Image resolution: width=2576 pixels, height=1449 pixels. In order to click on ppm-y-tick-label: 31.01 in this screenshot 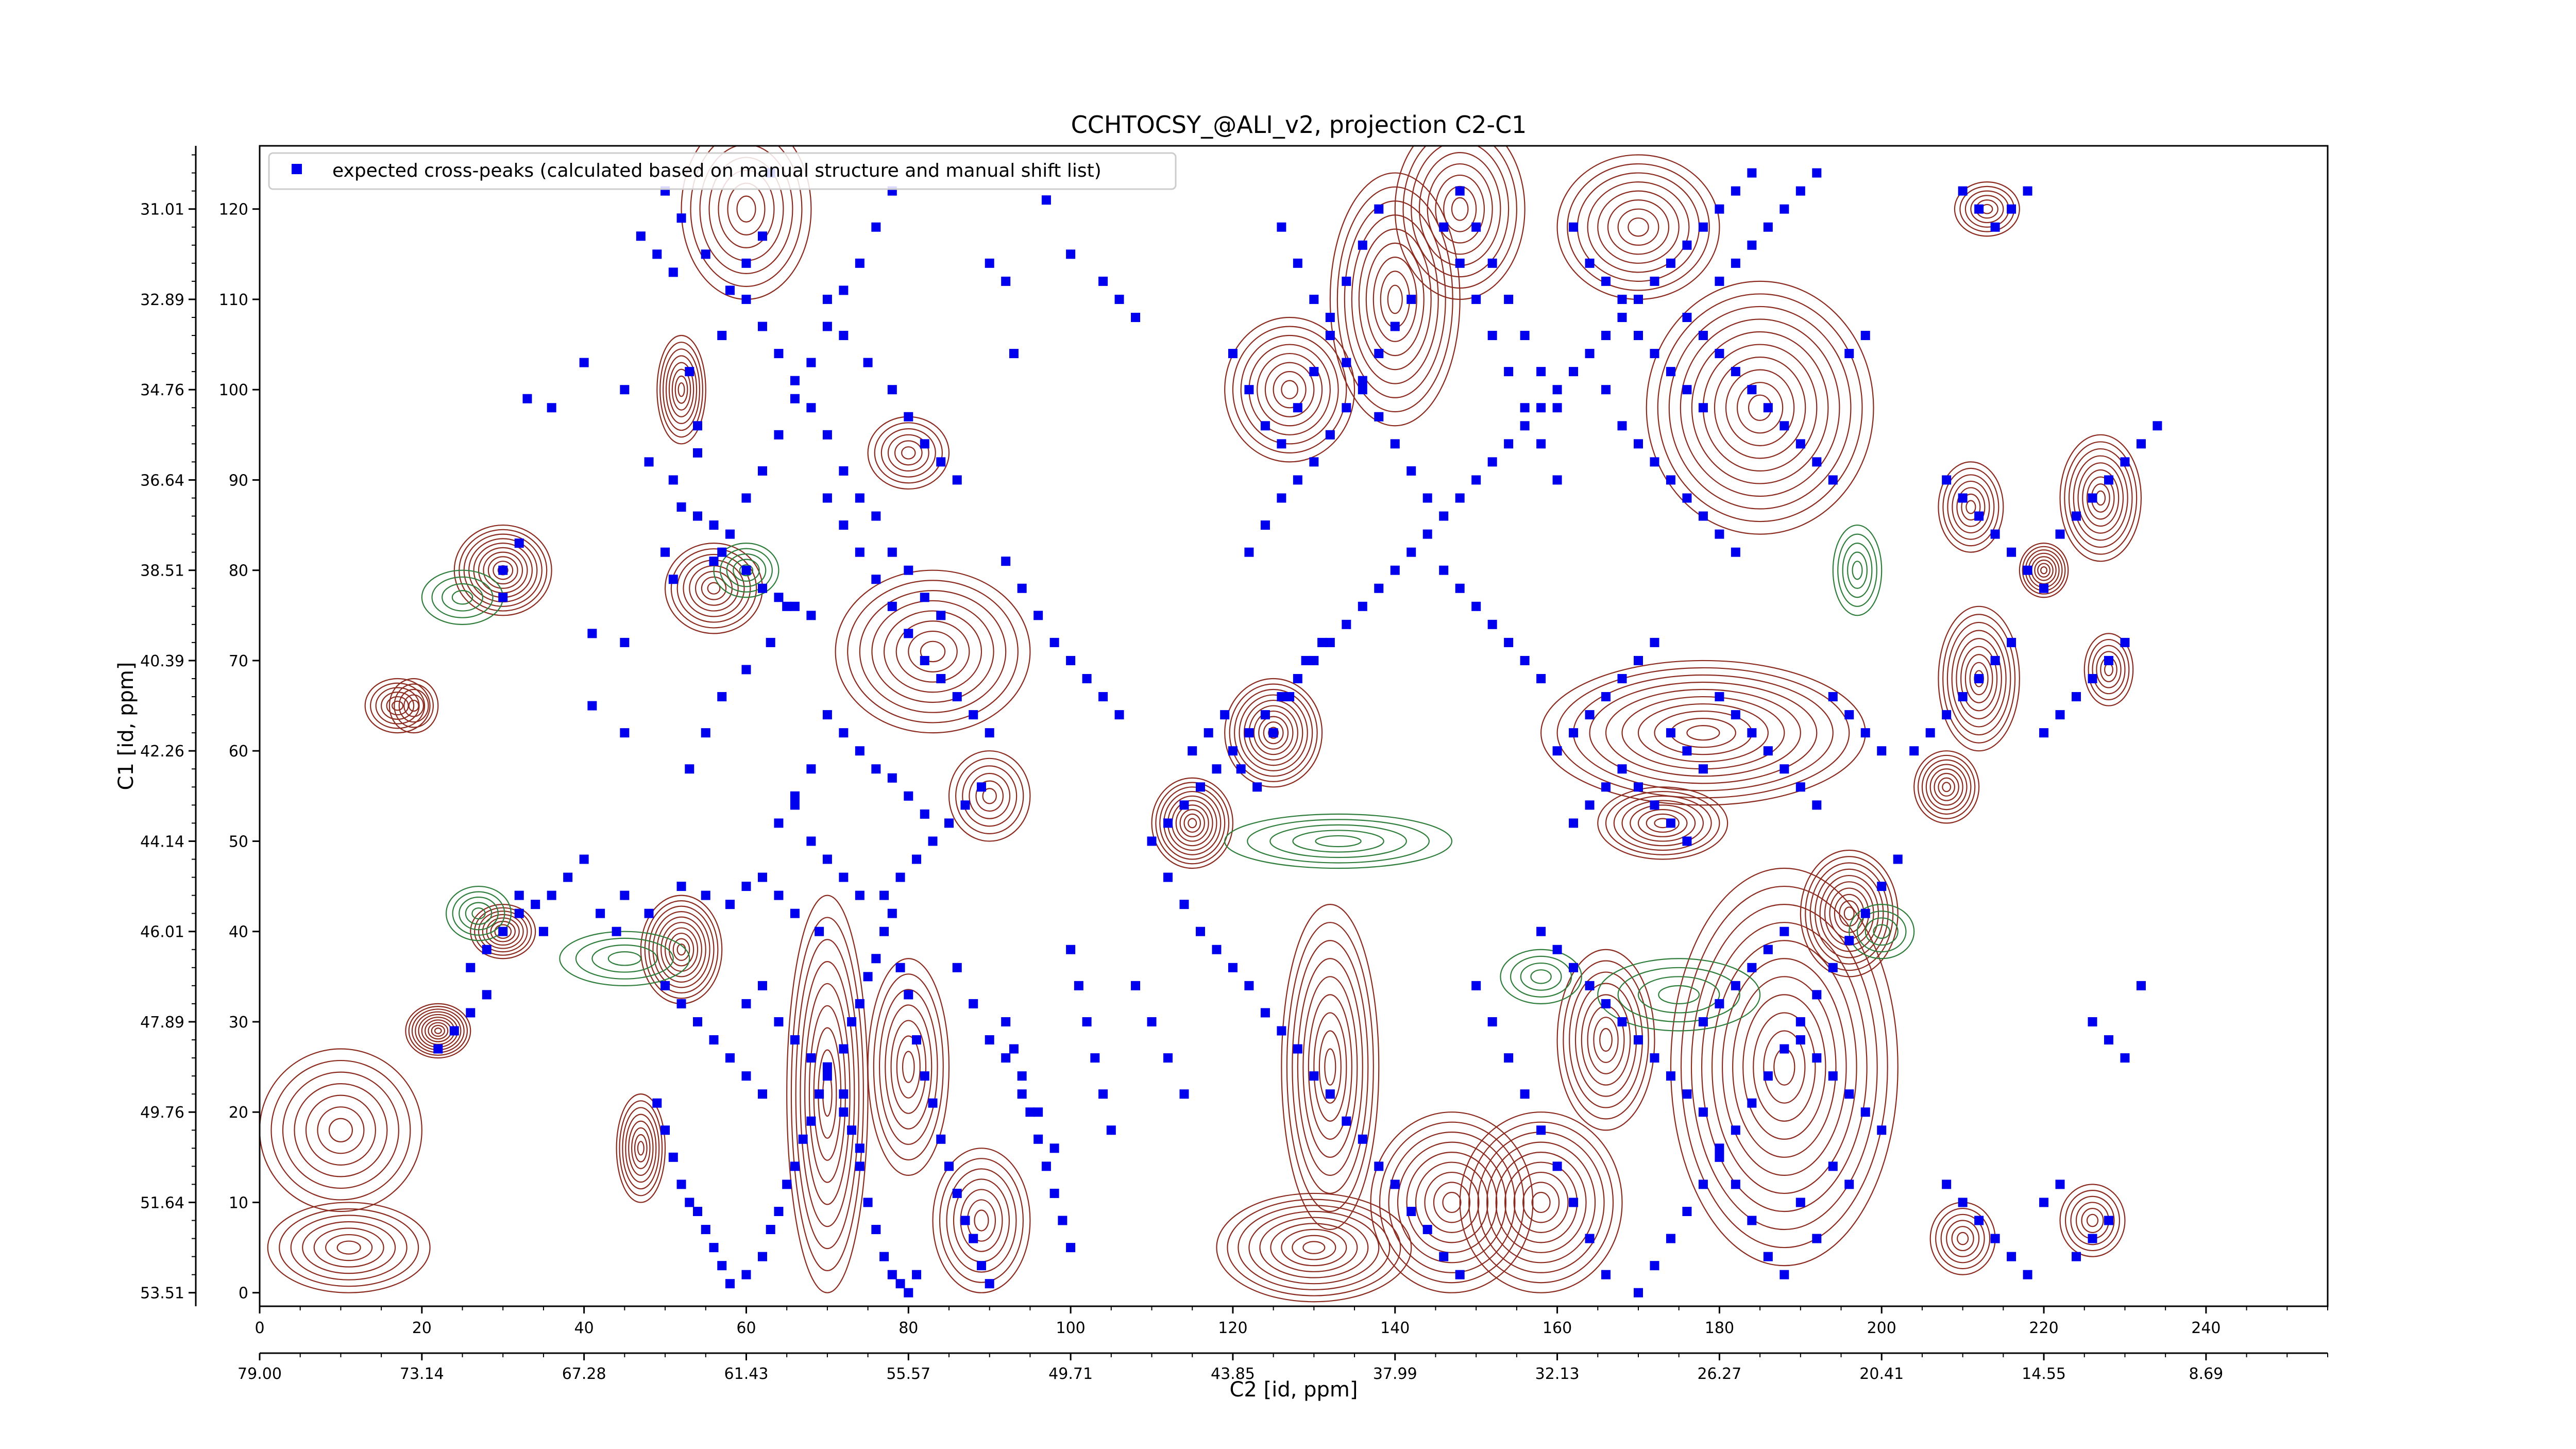, I will do `click(162, 210)`.